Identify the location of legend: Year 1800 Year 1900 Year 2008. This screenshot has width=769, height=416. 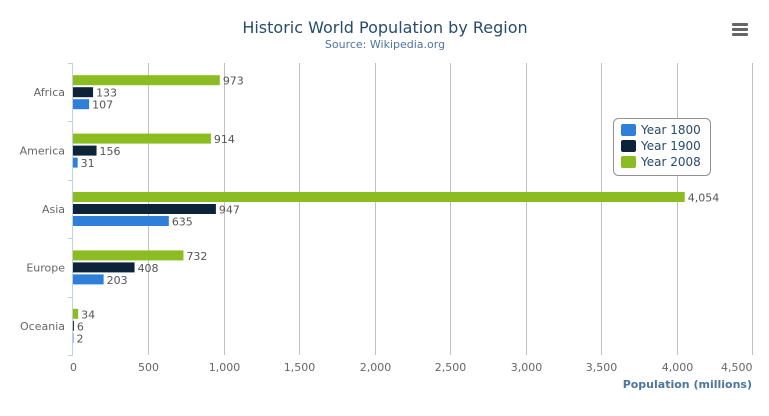
(662, 147).